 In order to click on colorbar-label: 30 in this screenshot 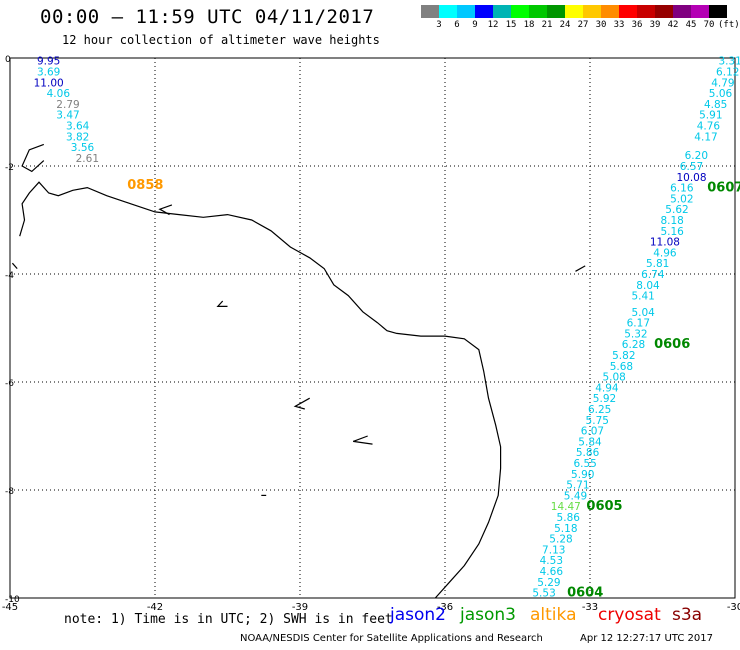, I will do `click(601, 25)`.